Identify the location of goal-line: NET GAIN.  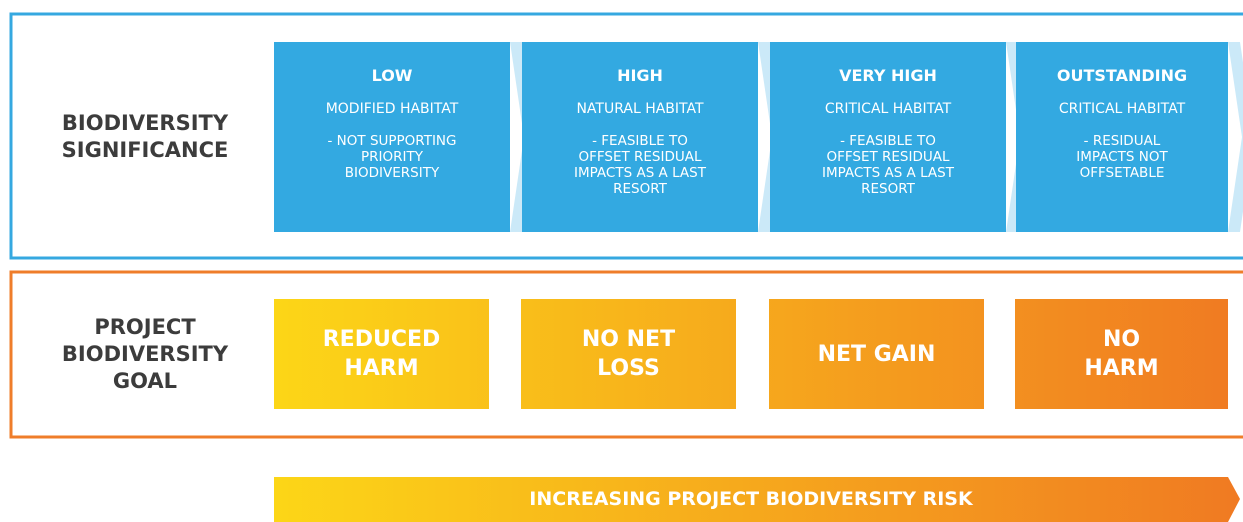
(876, 354).